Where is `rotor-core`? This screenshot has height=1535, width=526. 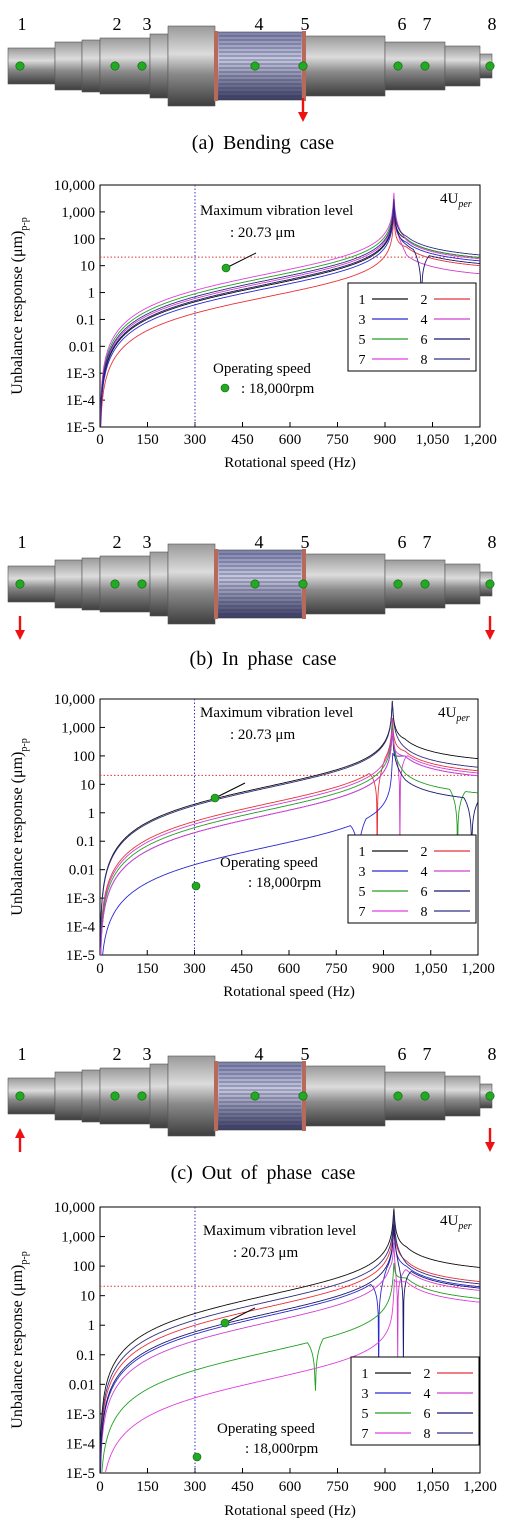 rotor-core is located at coordinates (260, 66).